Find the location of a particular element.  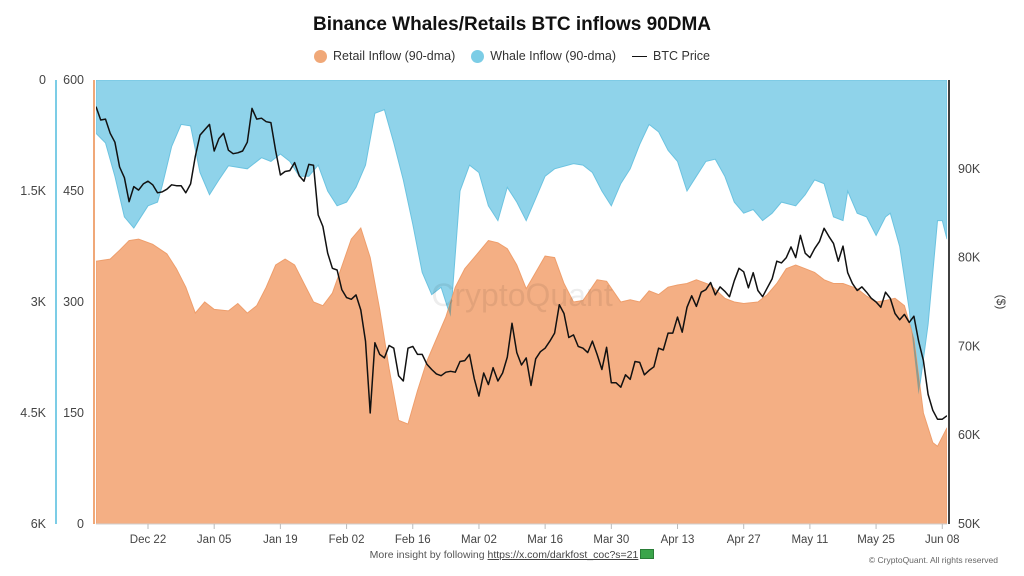

x-axis-tick-label: Feb 02 is located at coordinates (347, 540).